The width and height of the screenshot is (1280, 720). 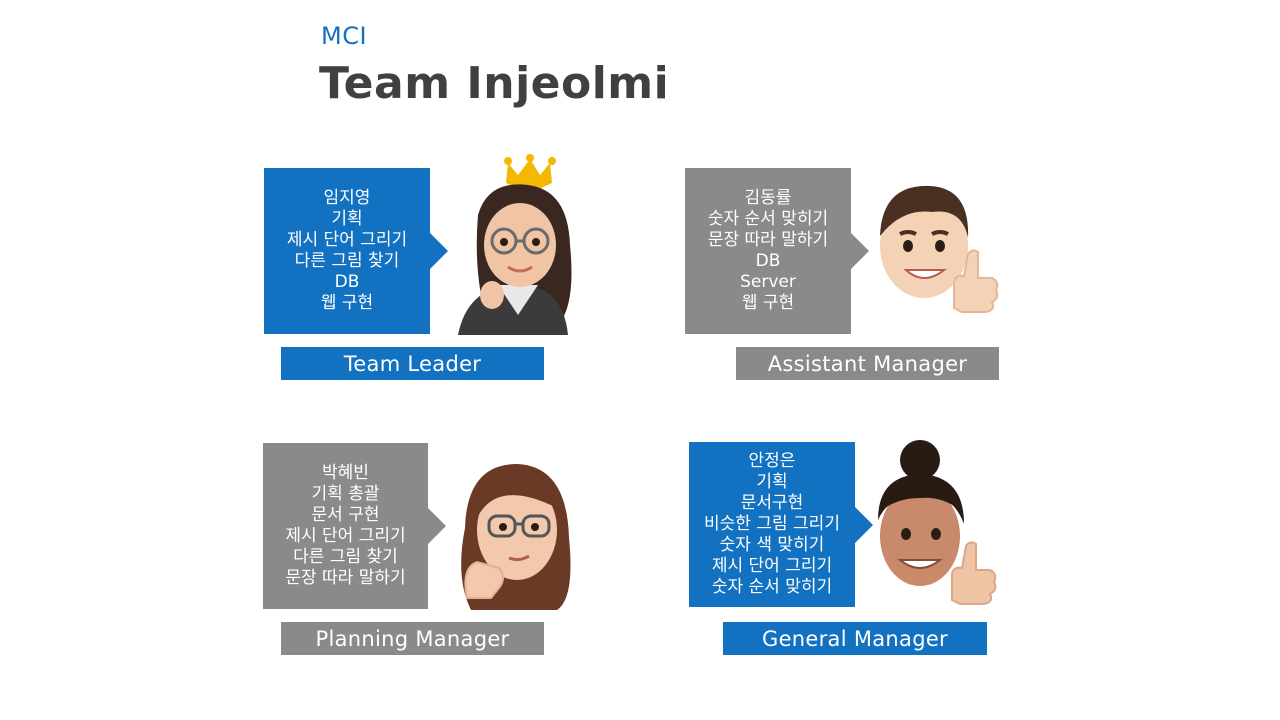 I want to click on woman-thinking-avatar, so click(x=516, y=537).